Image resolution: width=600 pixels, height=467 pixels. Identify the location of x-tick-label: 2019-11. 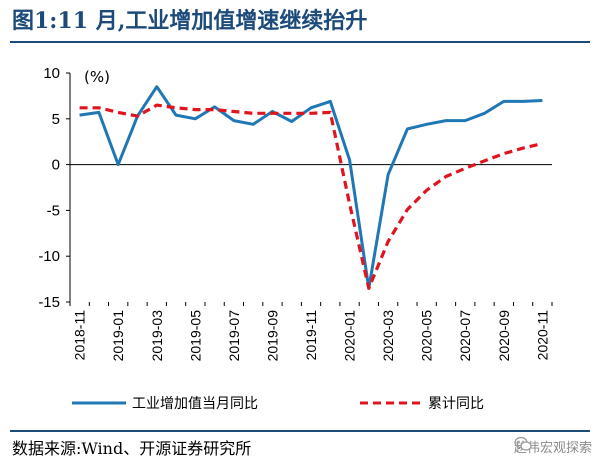
(311, 335).